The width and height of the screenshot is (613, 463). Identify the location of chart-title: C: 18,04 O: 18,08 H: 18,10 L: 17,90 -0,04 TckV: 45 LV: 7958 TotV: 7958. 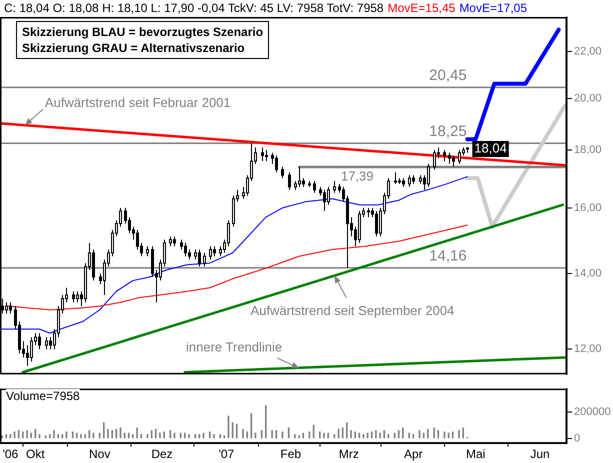
(194, 8).